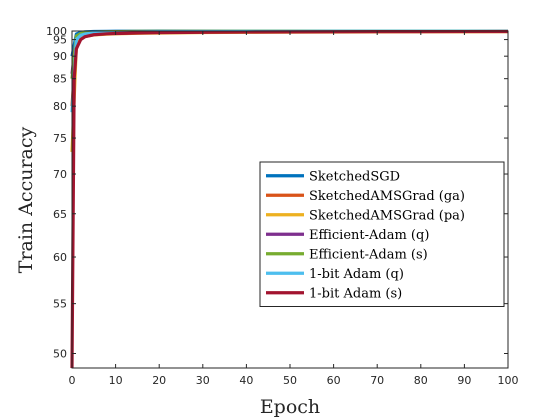 The image size is (560, 420). What do you see at coordinates (60, 138) in the screenshot?
I see `y-tick-label: 75` at bounding box center [60, 138].